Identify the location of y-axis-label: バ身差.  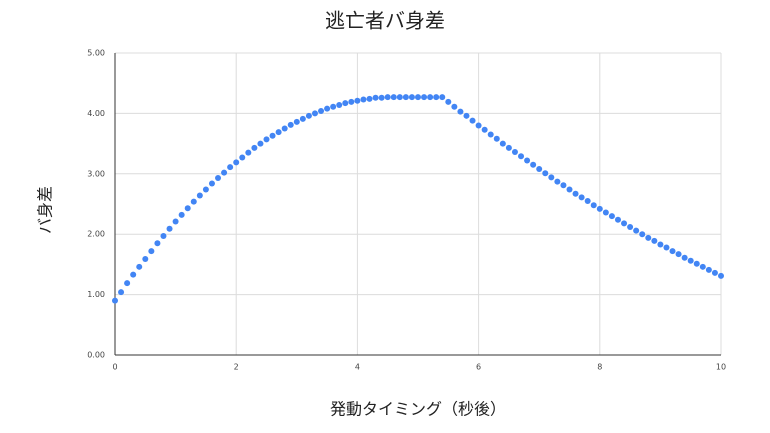
(45, 210).